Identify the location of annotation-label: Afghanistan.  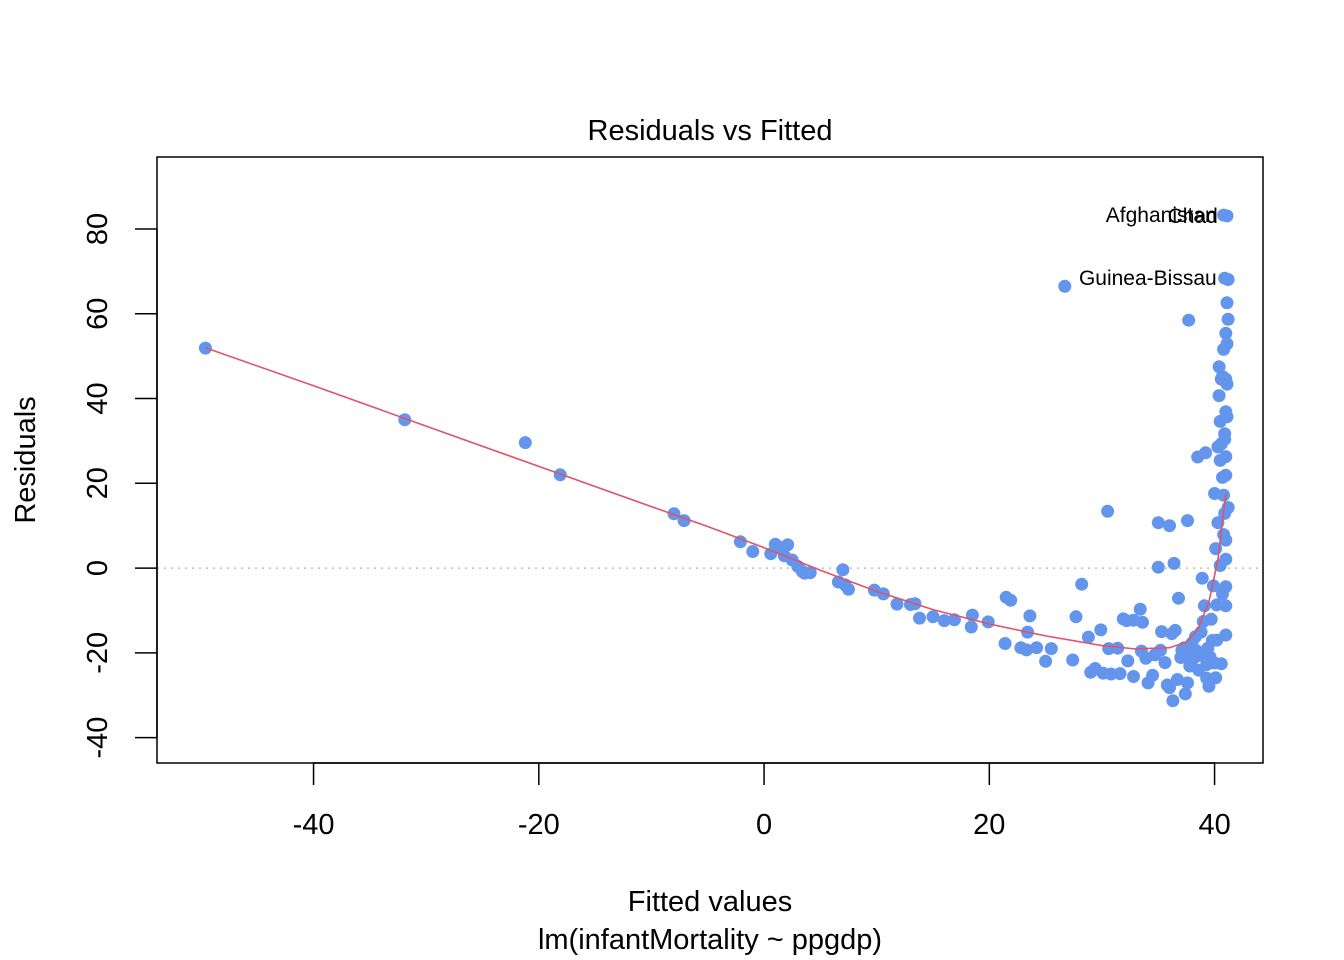
(1161, 215).